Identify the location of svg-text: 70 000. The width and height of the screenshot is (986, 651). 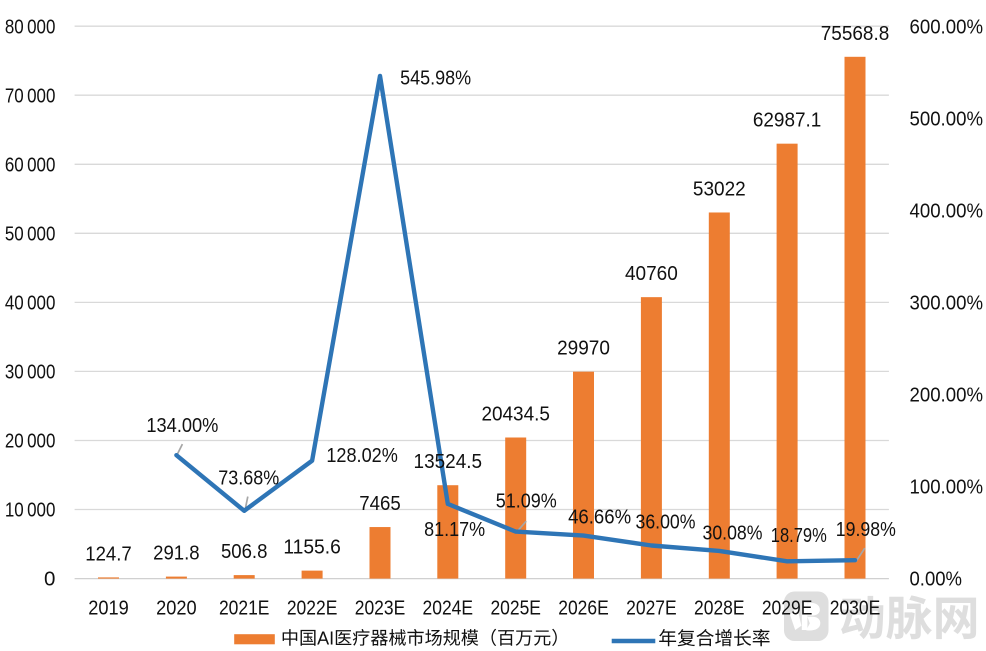
(30, 95).